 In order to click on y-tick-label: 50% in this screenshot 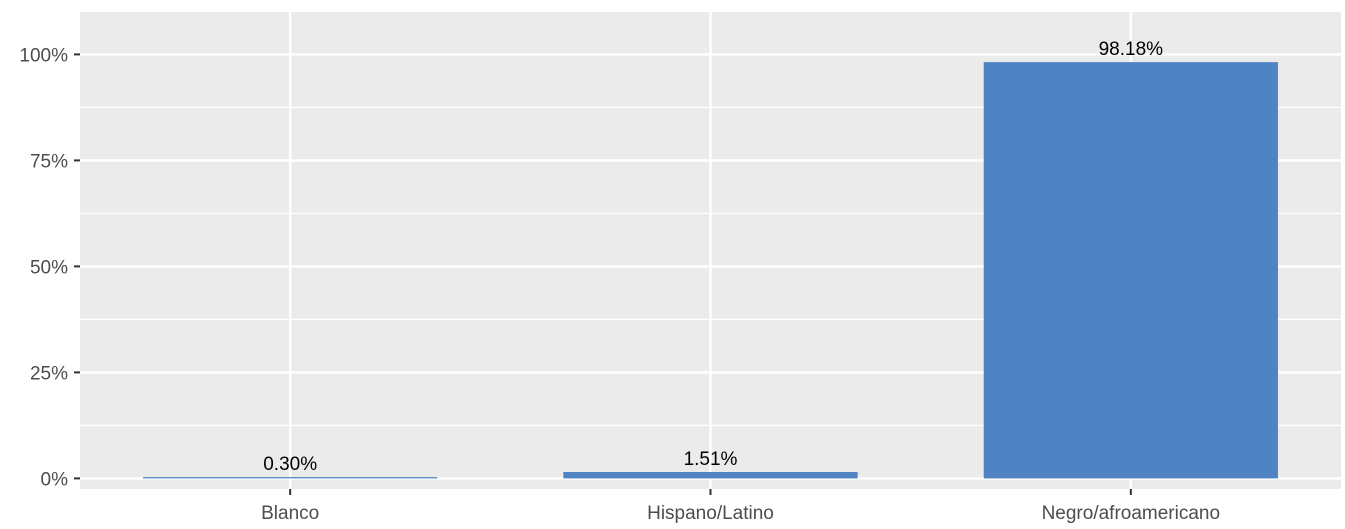, I will do `click(49, 267)`.